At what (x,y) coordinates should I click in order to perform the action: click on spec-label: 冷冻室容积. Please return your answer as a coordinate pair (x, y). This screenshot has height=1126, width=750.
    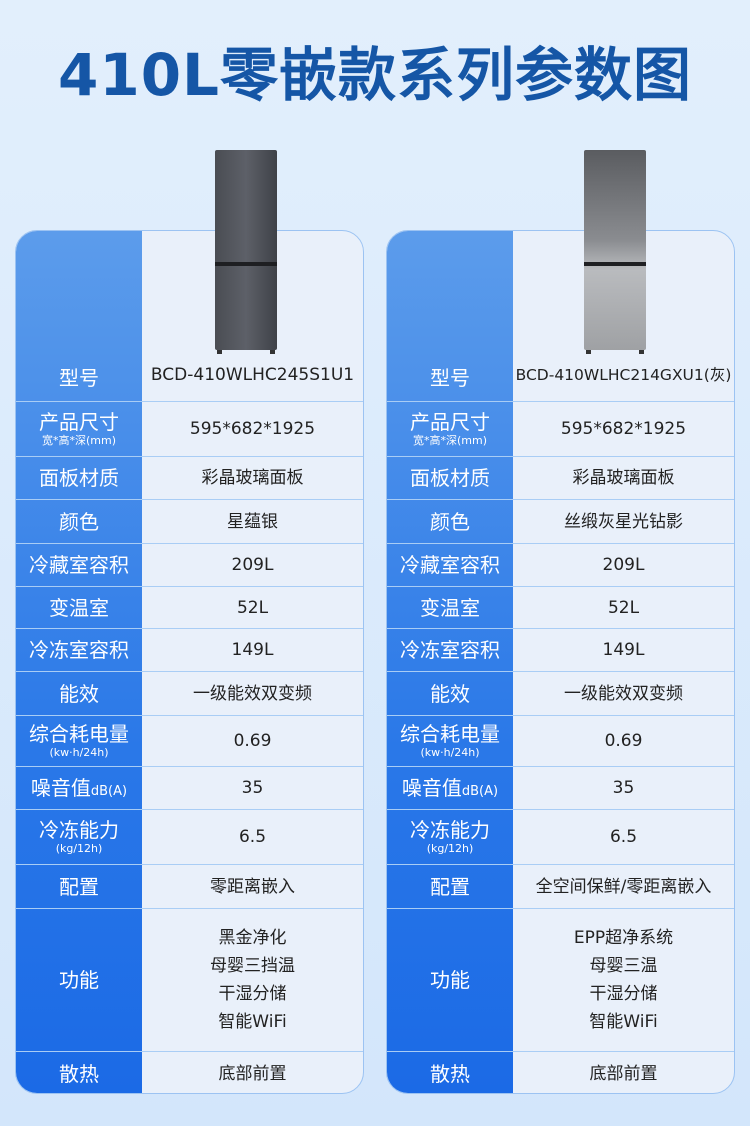
    Looking at the image, I should click on (79, 650).